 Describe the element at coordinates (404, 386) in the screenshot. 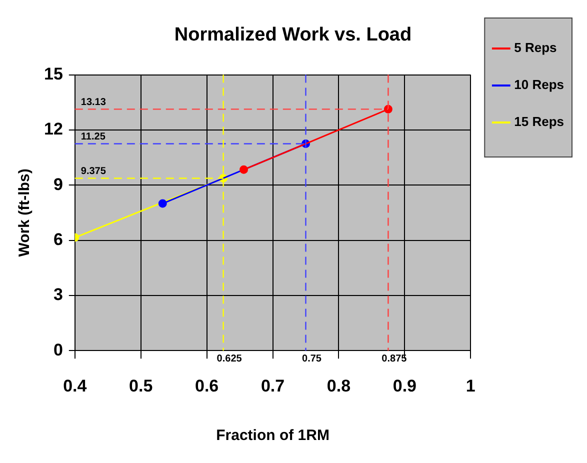

I see `x-tick-label: 0.9` at that location.